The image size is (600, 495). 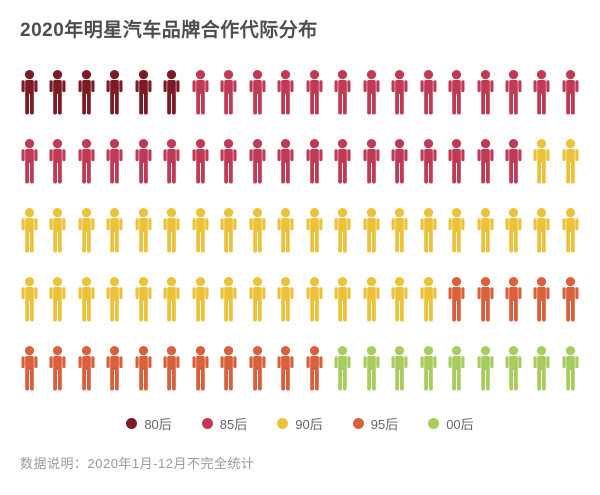 I want to click on legend: 80后 85后 90后 95后 00后, so click(x=300, y=423).